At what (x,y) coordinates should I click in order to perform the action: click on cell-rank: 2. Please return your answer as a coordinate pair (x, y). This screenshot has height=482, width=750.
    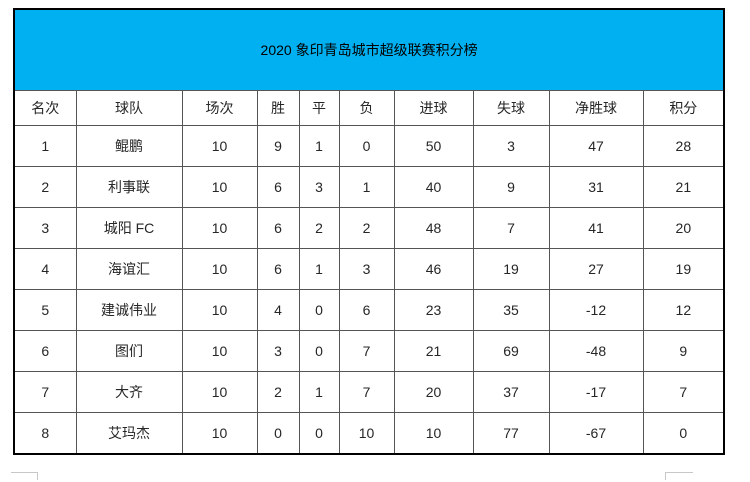
    Looking at the image, I should click on (45, 187).